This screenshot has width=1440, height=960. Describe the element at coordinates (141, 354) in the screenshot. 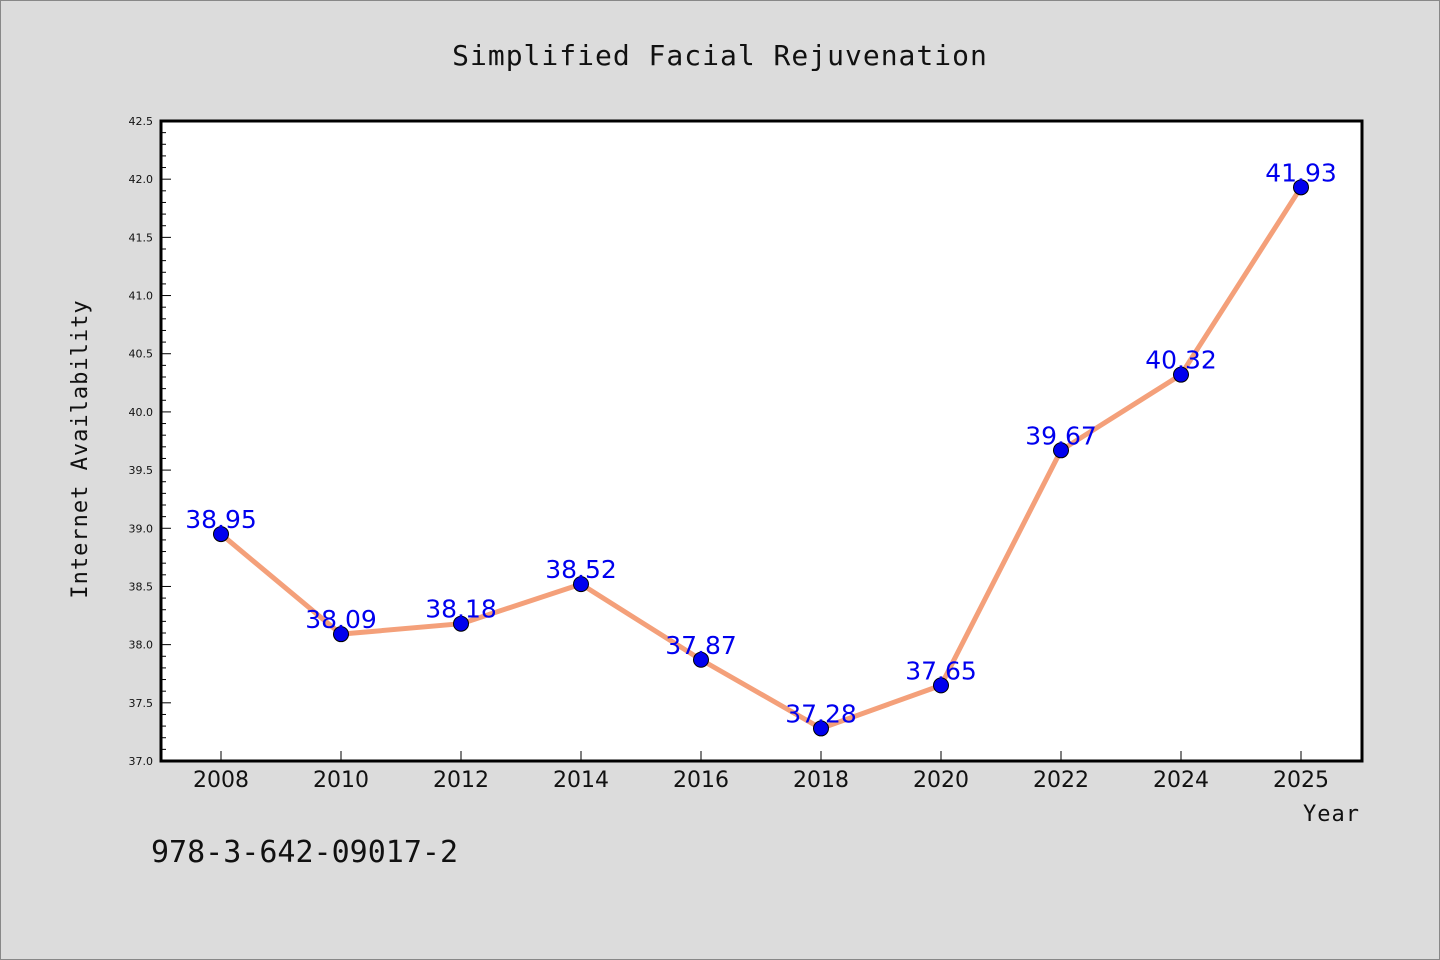

I see `y-tick-label: 40.5` at that location.